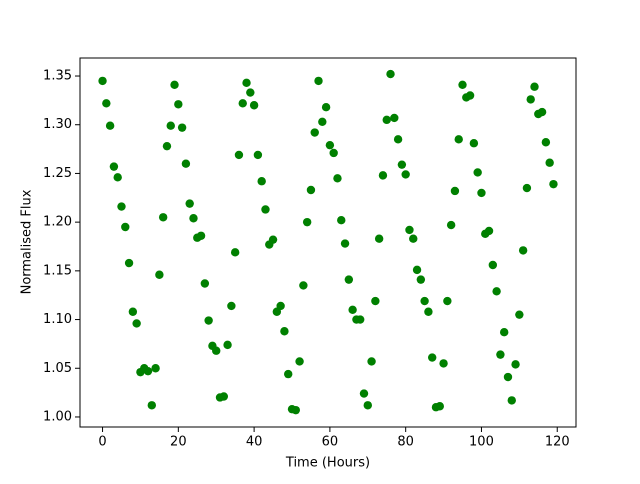 This screenshot has width=640, height=484. What do you see at coordinates (57, 368) in the screenshot?
I see `y-tick-label: 1.05` at bounding box center [57, 368].